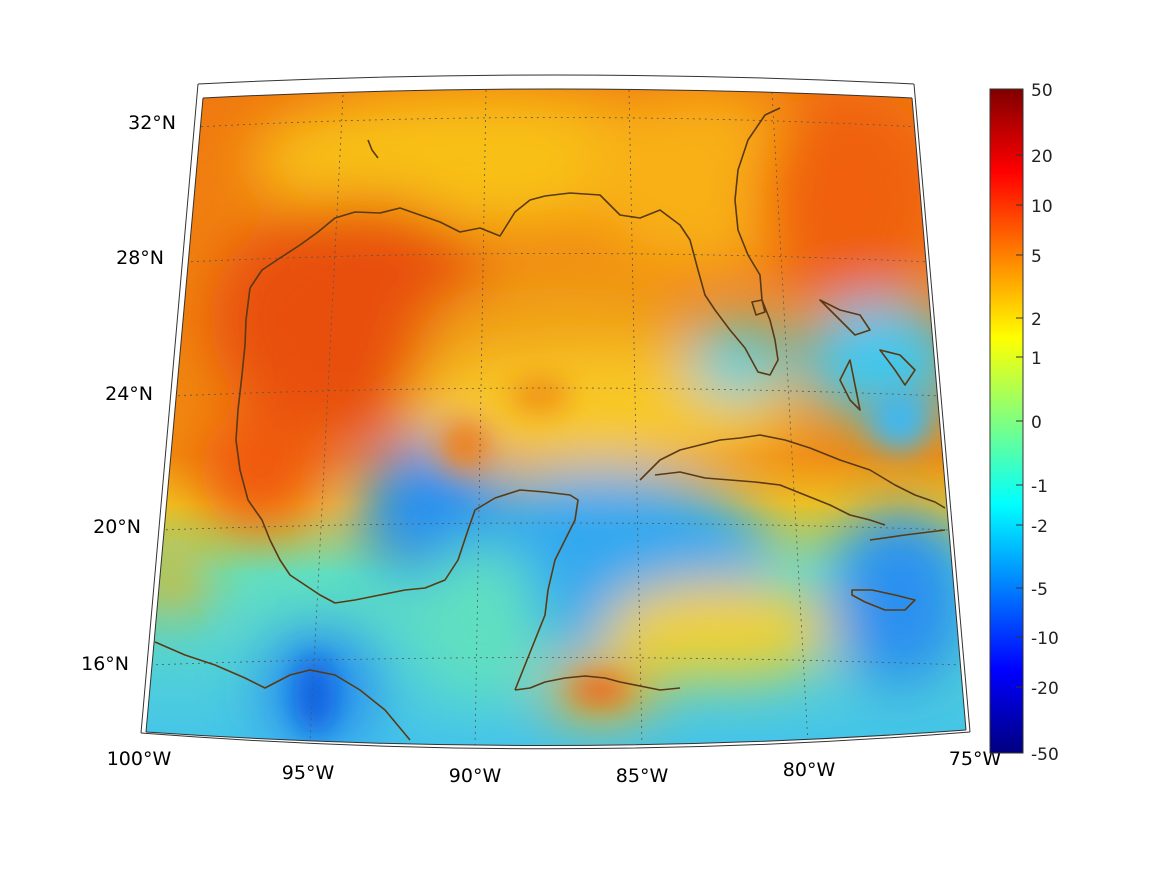 This screenshot has height=875, width=1167. I want to click on lon-label-90w: 90°W, so click(475, 776).